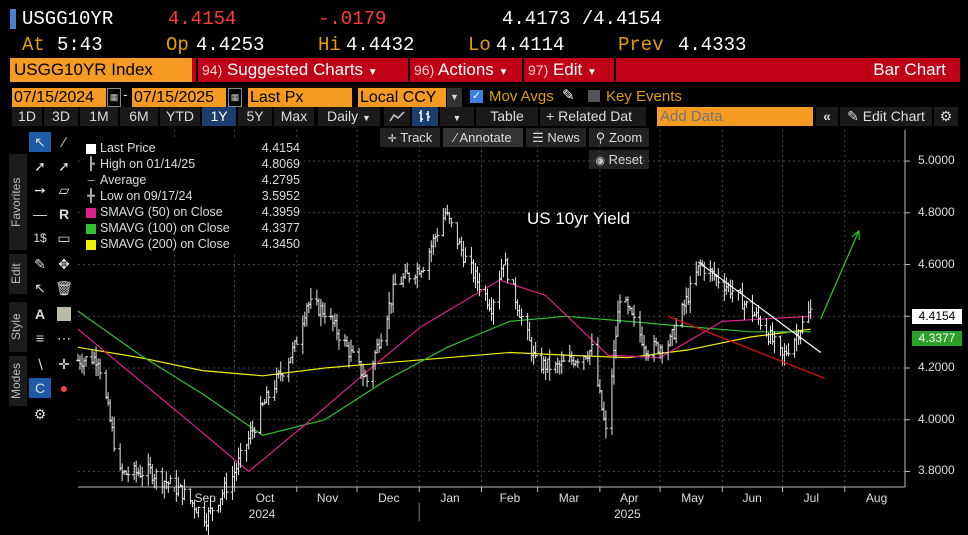 The height and width of the screenshot is (535, 968). Describe the element at coordinates (193, 164) in the screenshot. I see `legend-row: ┣ High on 01/14/25 4.8069` at that location.